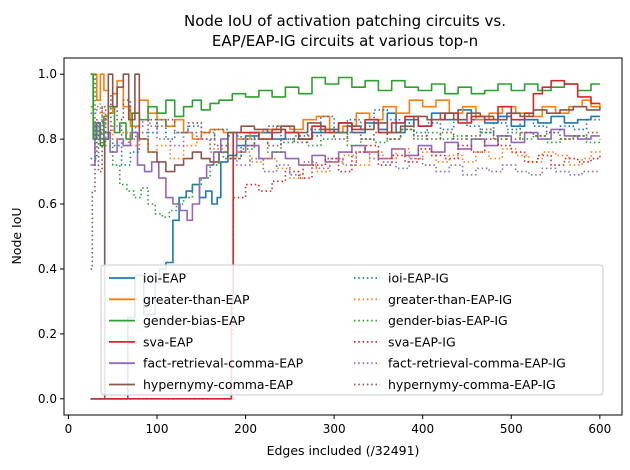 The image size is (630, 470). I want to click on series-line-ioi-eap-ig, so click(345, 137).